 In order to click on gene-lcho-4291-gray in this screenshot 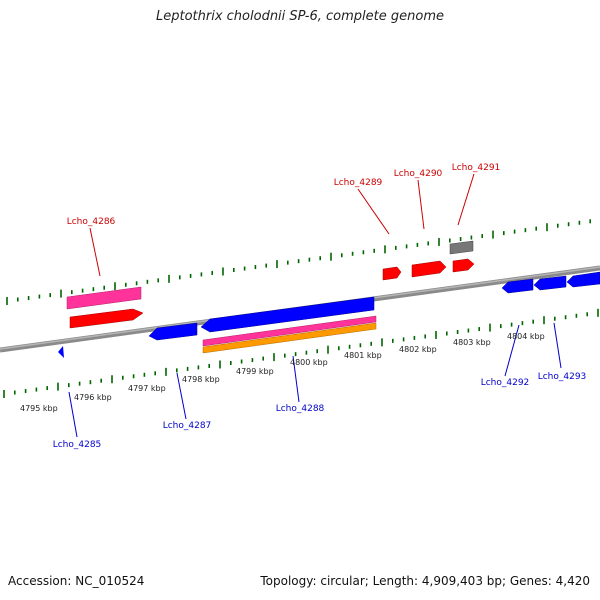, I will do `click(461, 247)`.